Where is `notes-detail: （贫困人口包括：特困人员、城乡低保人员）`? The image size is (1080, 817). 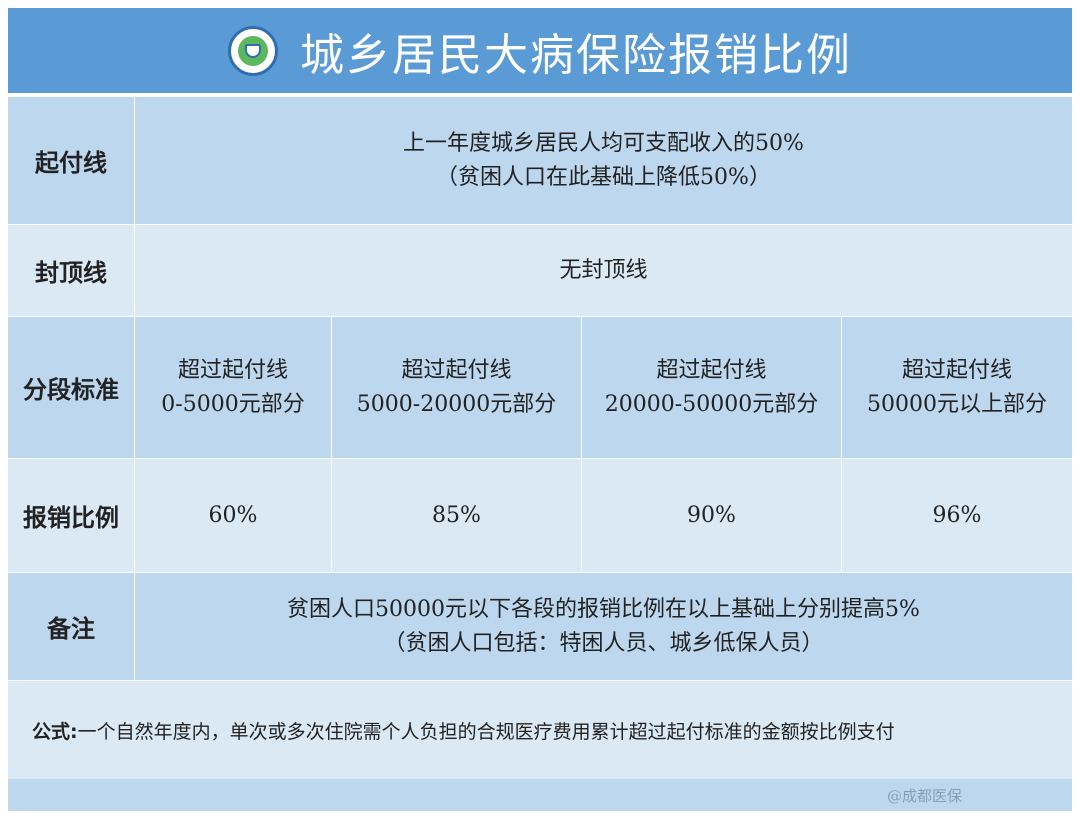 notes-detail: （贫困人口包括：特困人员、城乡低保人员） is located at coordinates (603, 643).